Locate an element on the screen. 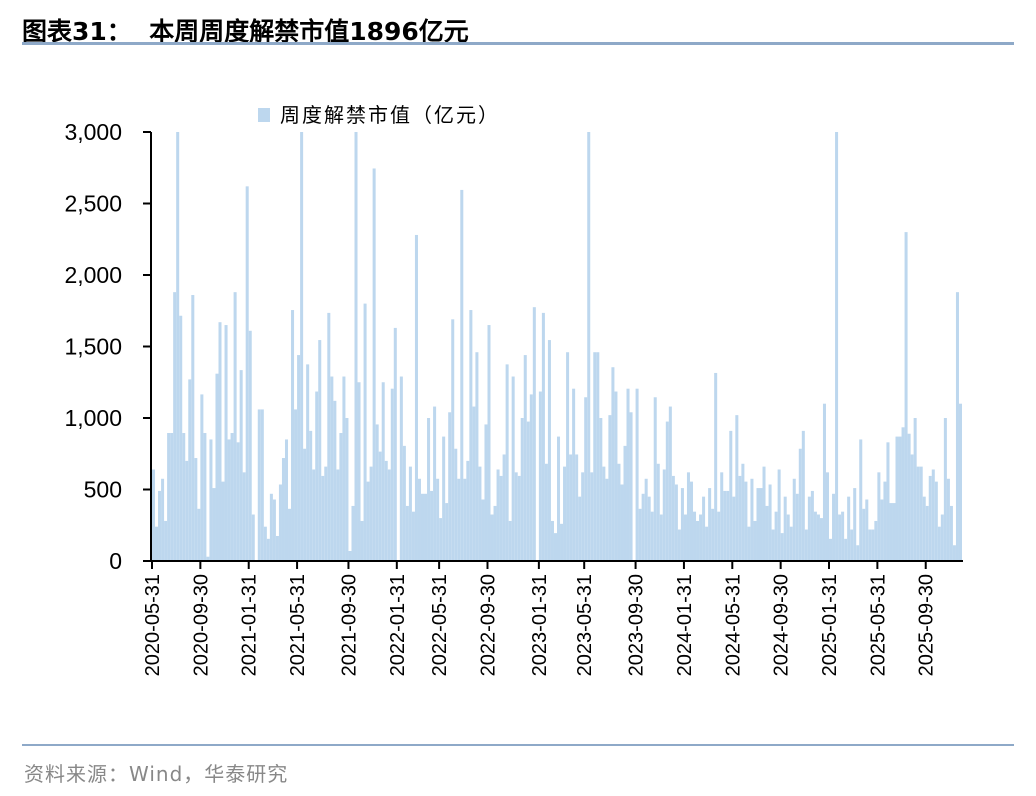 The width and height of the screenshot is (1036, 796). x-tick-label: 2024-01-31 is located at coordinates (685, 625).